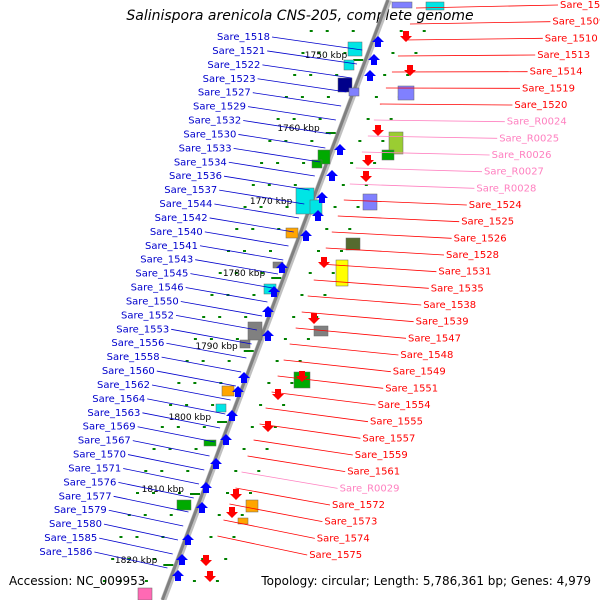 This screenshot has height=600, width=600. I want to click on minus-gene-label: Sare_1577, so click(85, 496).